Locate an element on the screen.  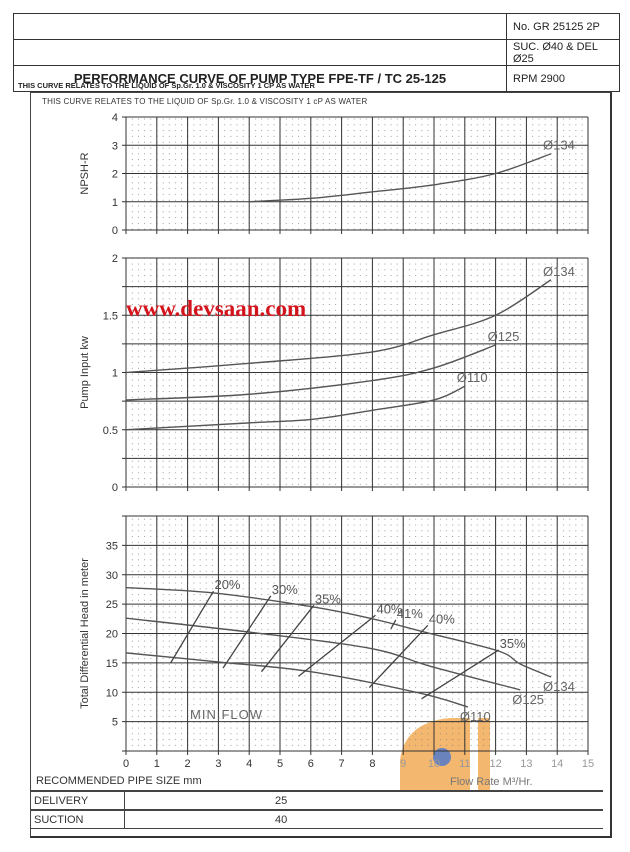
x-tick-label: 11 is located at coordinates (464, 764).